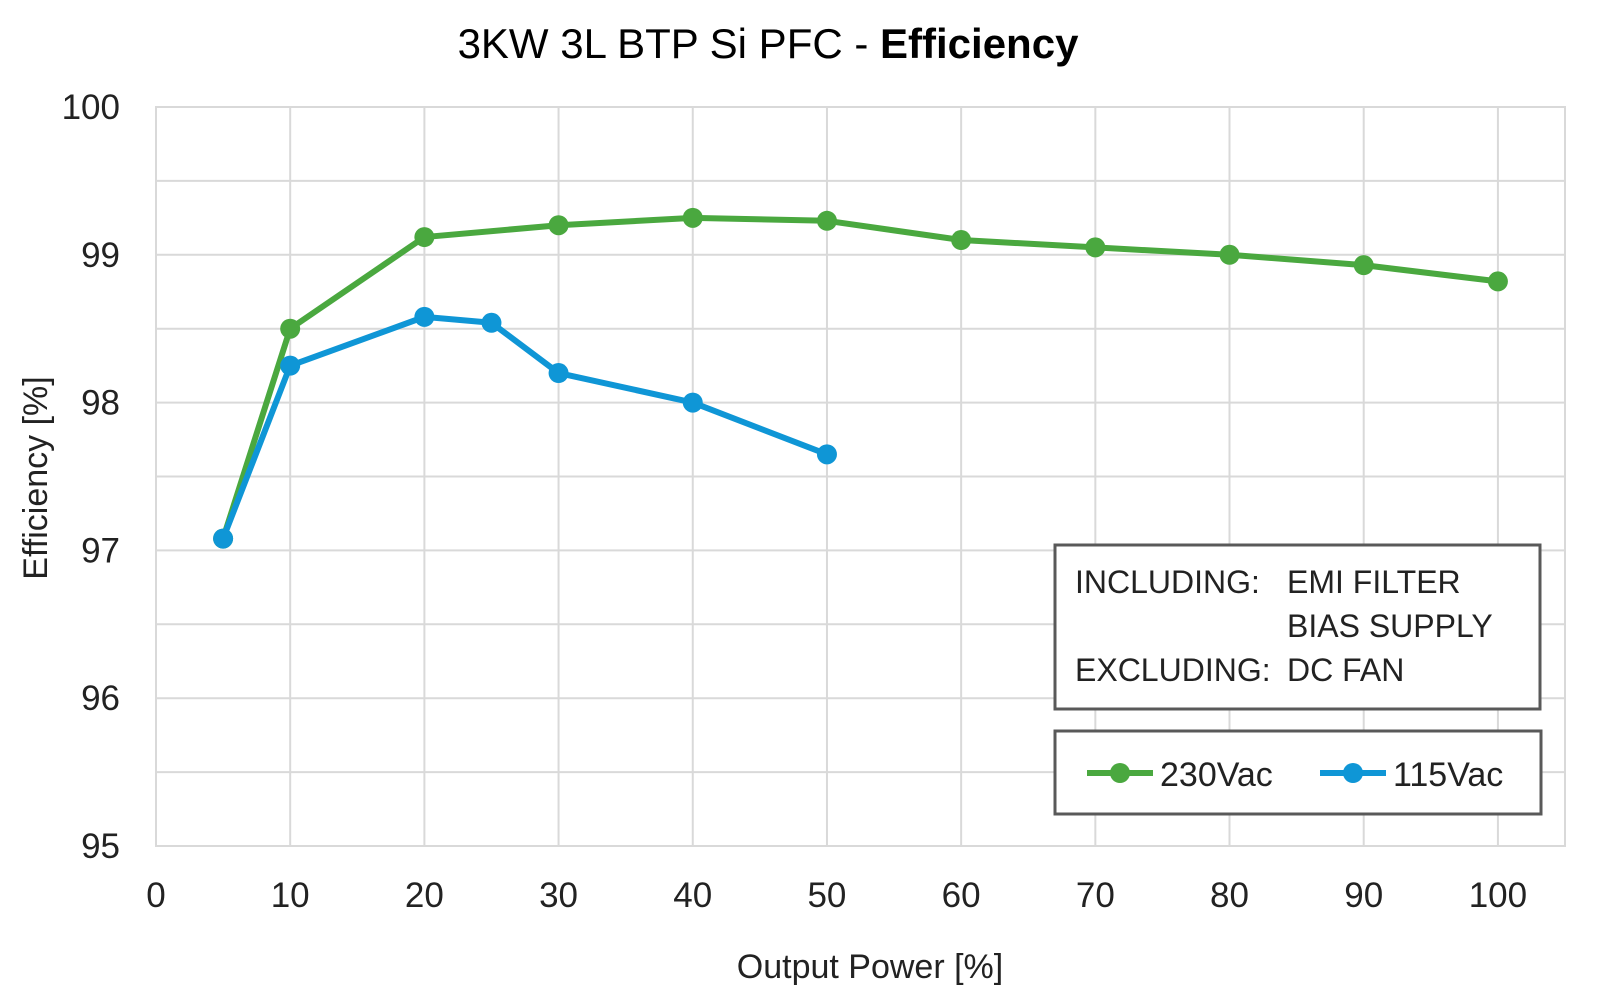  What do you see at coordinates (1345, 670) in the screenshot?
I see `excluding-item-dc-fan: DC FAN` at bounding box center [1345, 670].